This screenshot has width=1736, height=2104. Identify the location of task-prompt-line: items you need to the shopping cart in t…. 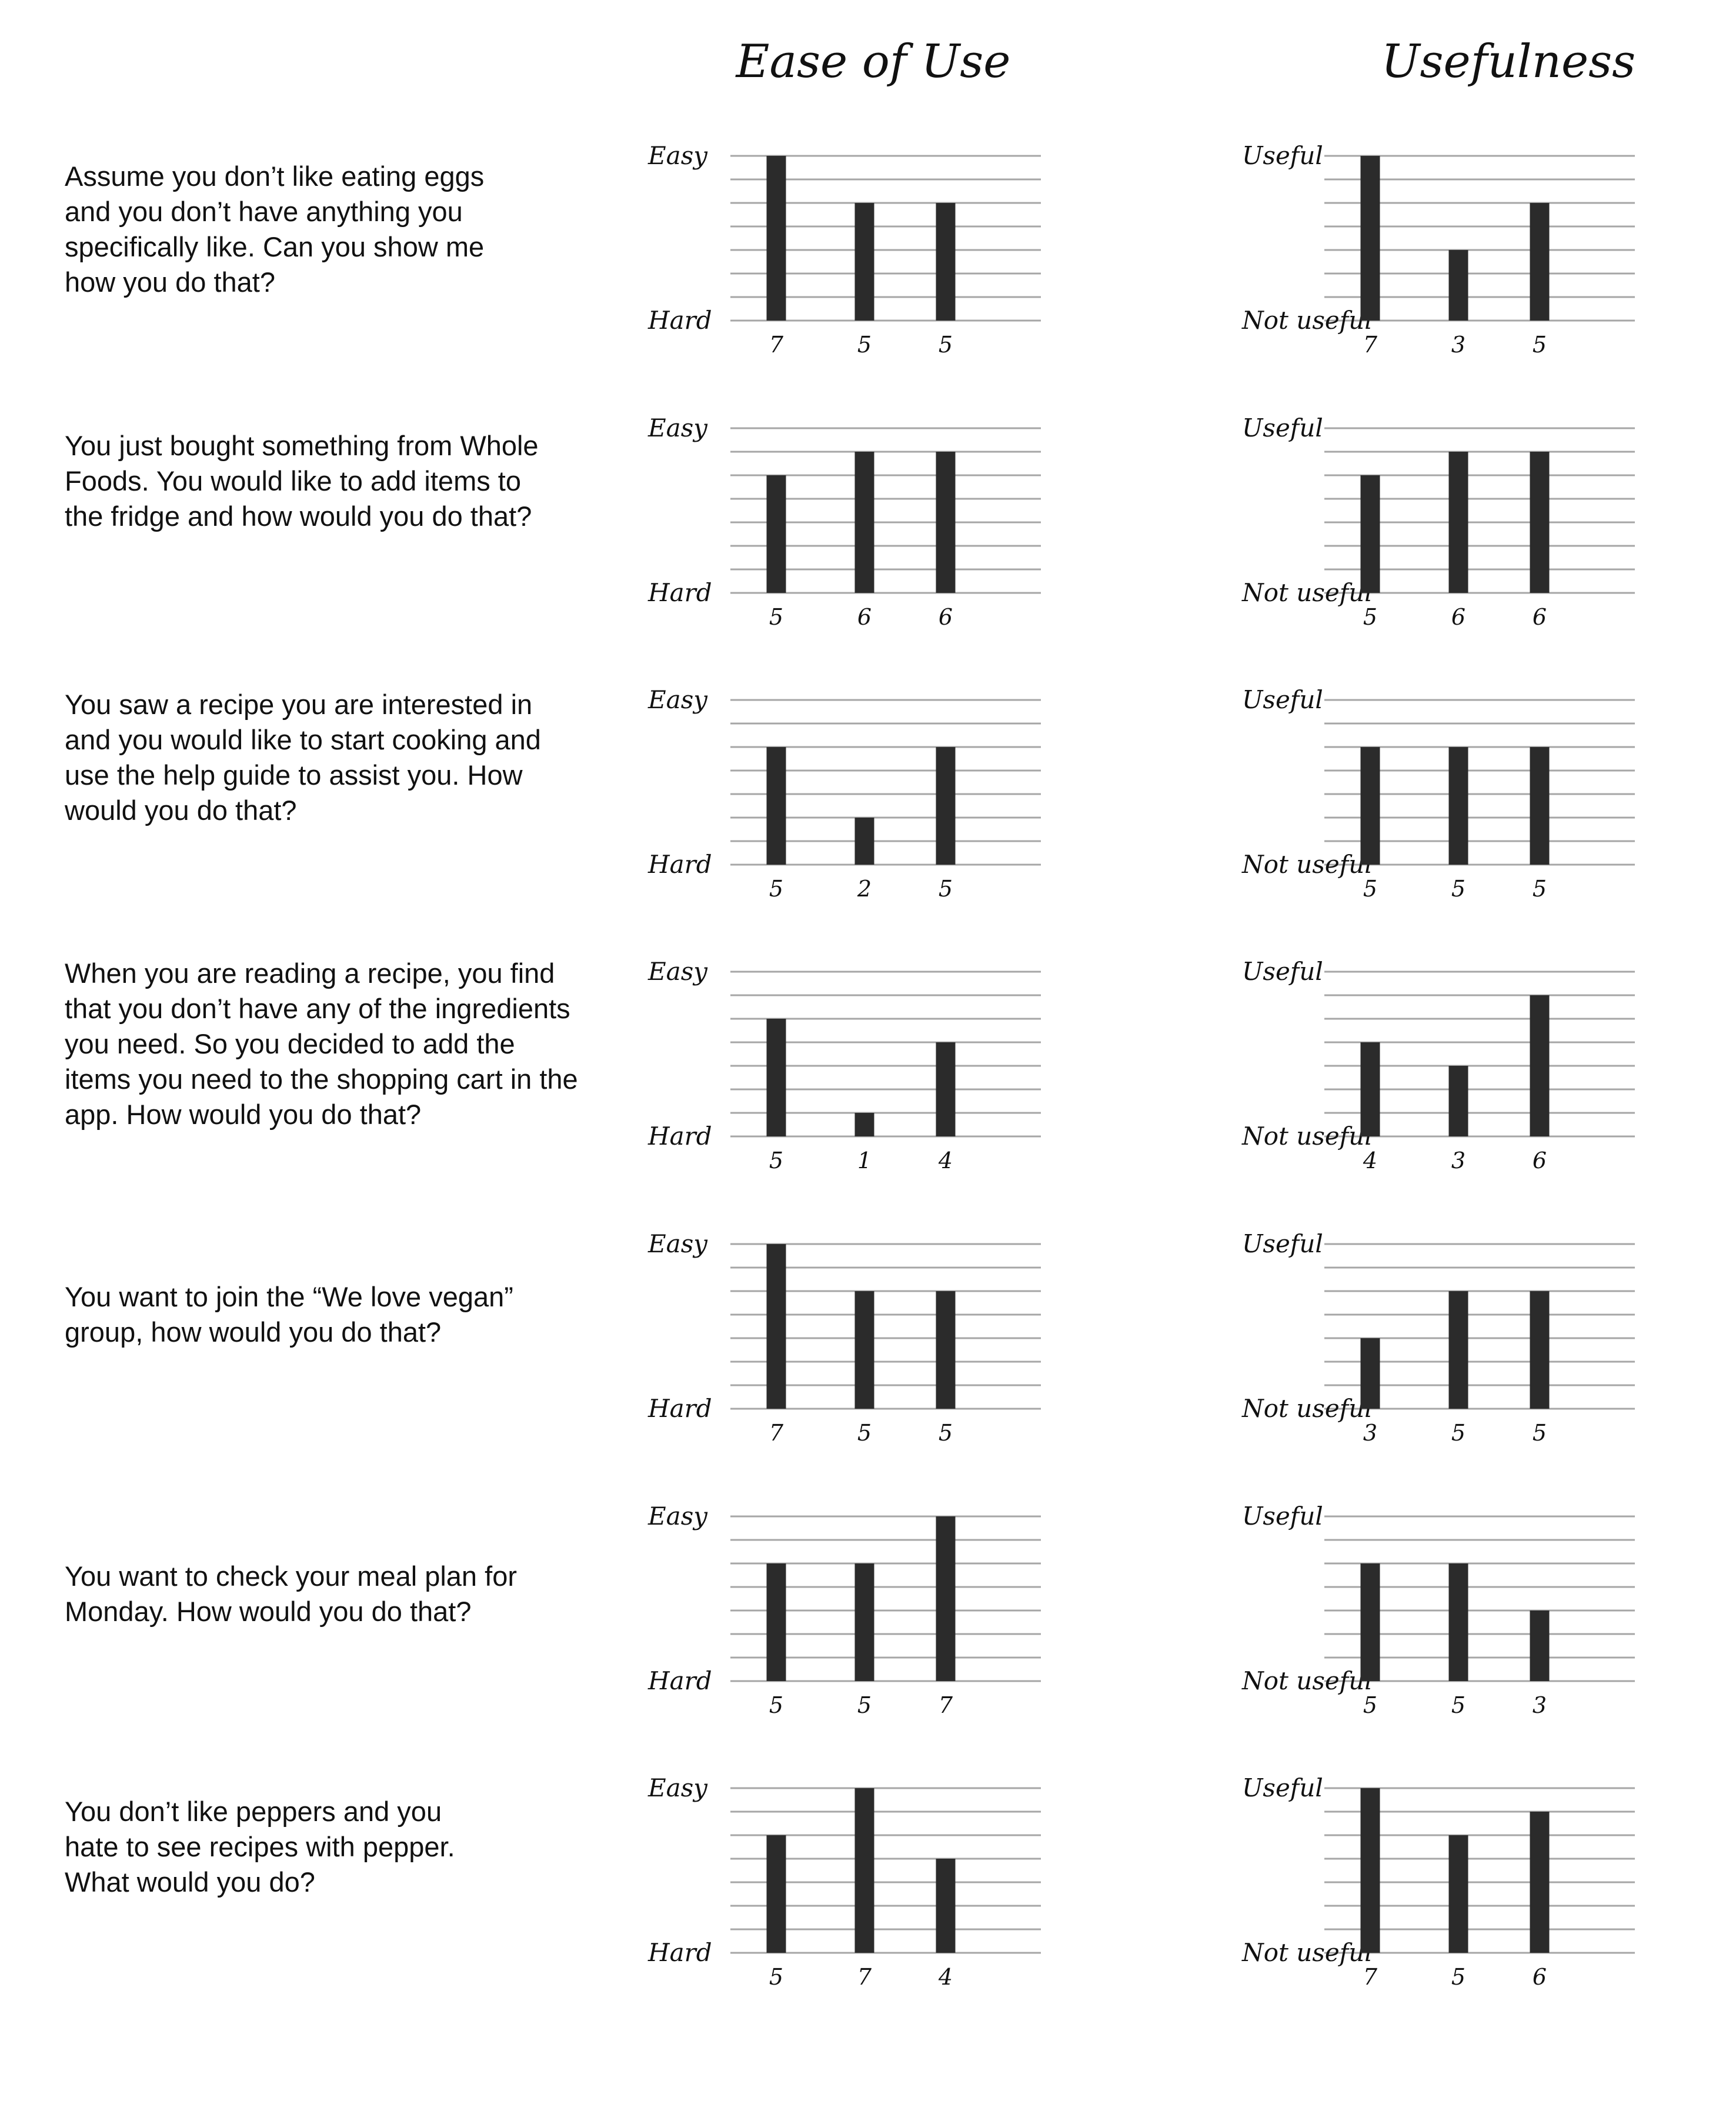
(322, 1079).